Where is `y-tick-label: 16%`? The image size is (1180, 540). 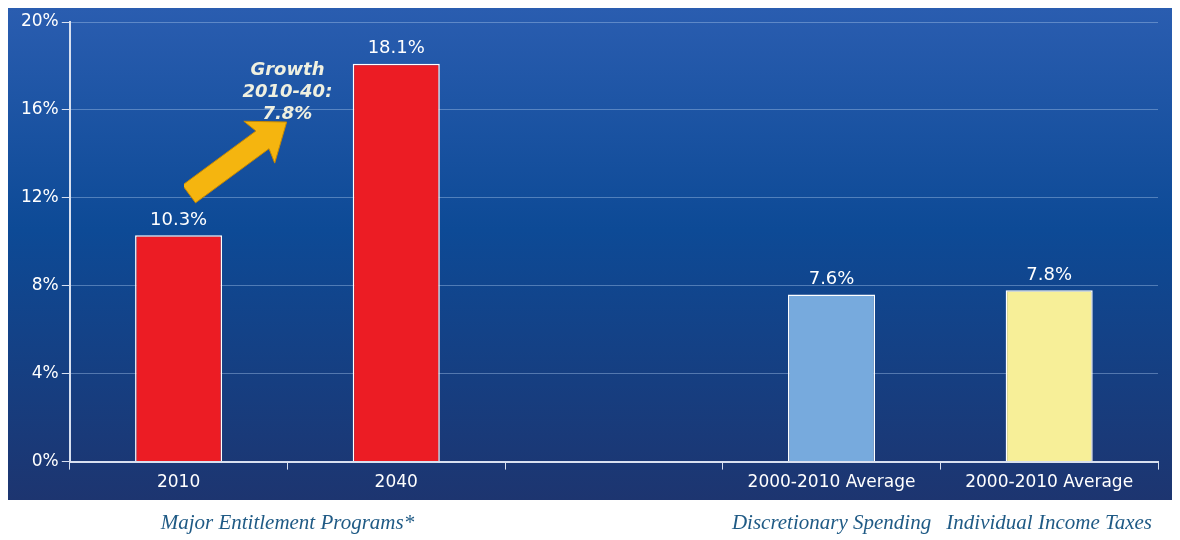 y-tick-label: 16% is located at coordinates (39, 108).